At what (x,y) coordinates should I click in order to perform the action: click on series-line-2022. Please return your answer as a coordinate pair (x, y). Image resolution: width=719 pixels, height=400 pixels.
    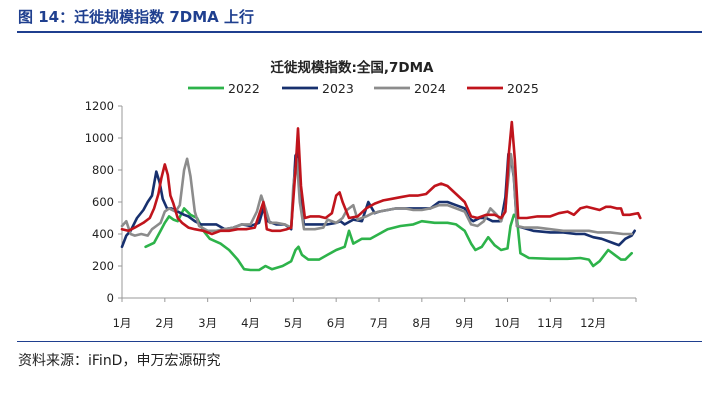
    Looking at the image, I should click on (388, 239).